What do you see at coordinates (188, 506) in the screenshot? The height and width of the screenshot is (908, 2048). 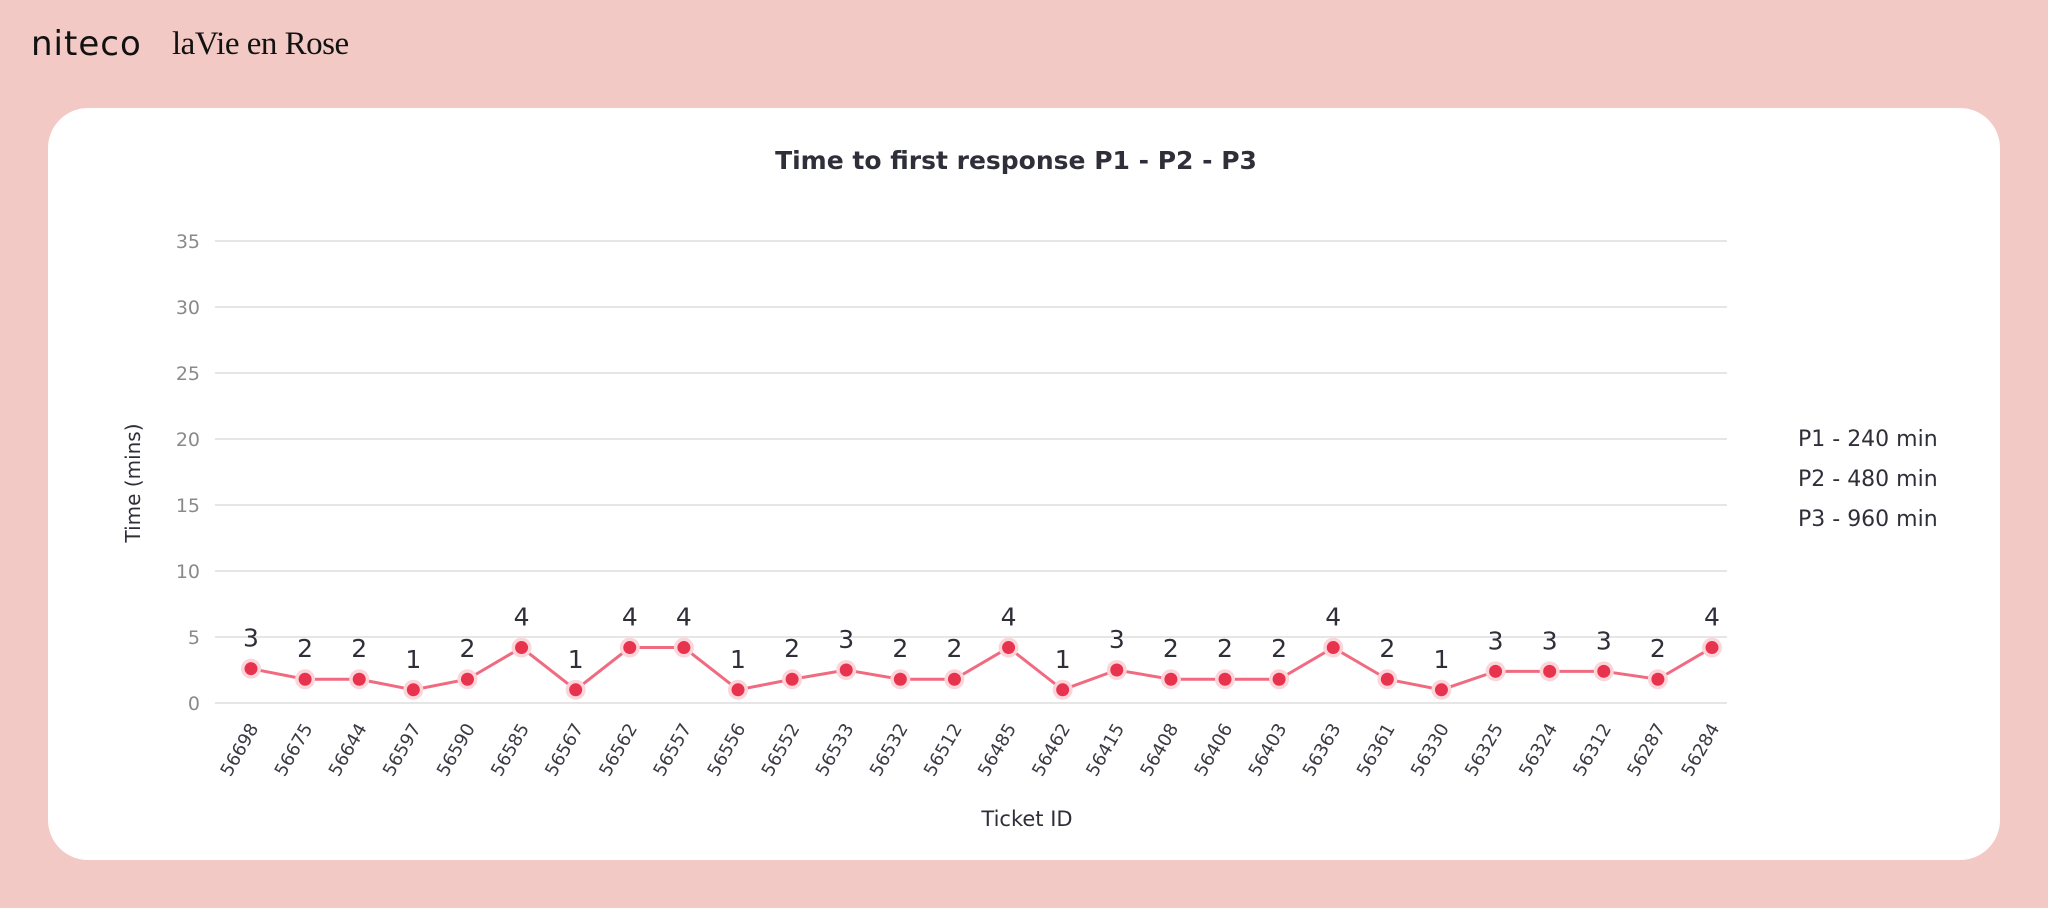 I see `y-tick-label: 15` at bounding box center [188, 506].